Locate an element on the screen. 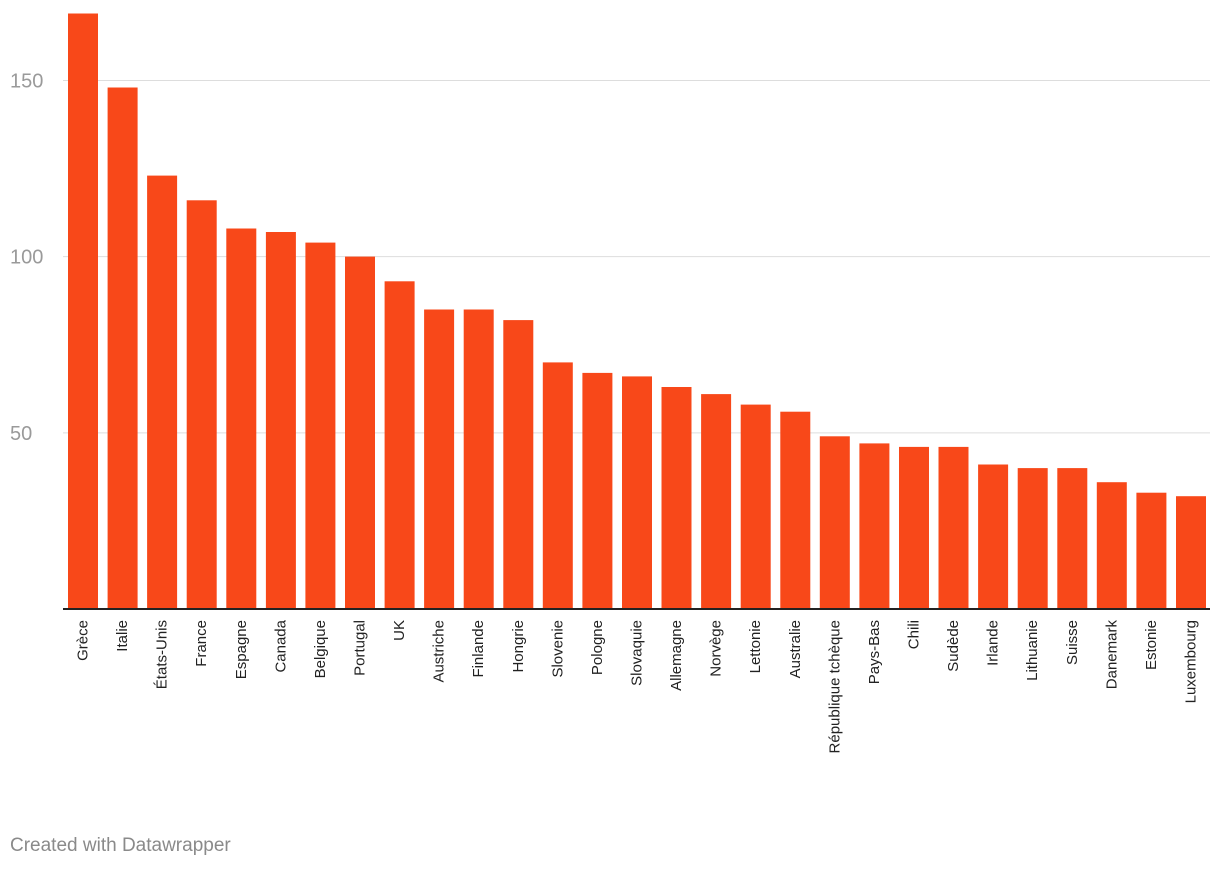 The height and width of the screenshot is (872, 1220). x-category-label: Belgique is located at coordinates (320, 649).